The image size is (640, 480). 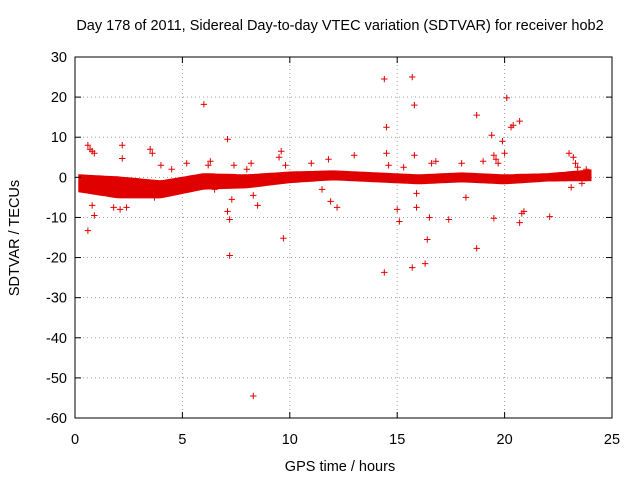 What do you see at coordinates (56, 419) in the screenshot?
I see `y-tick-label: -60` at bounding box center [56, 419].